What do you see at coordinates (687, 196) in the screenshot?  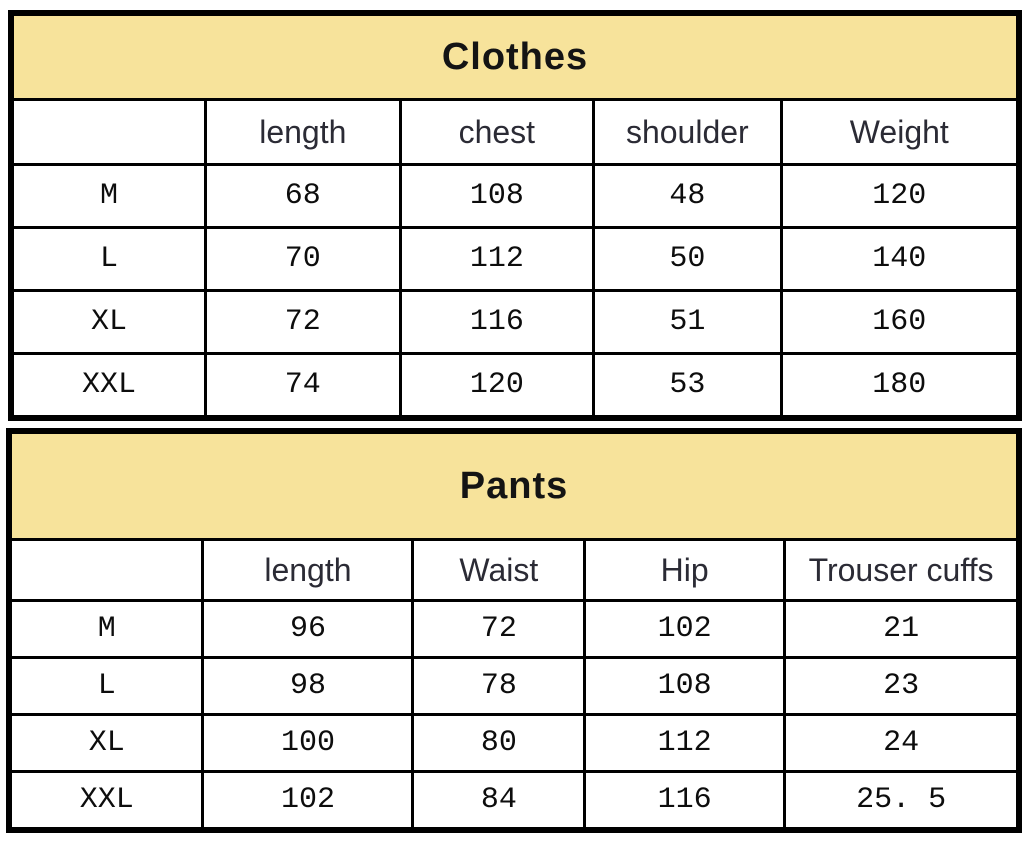 I see `value-cell: 48` at bounding box center [687, 196].